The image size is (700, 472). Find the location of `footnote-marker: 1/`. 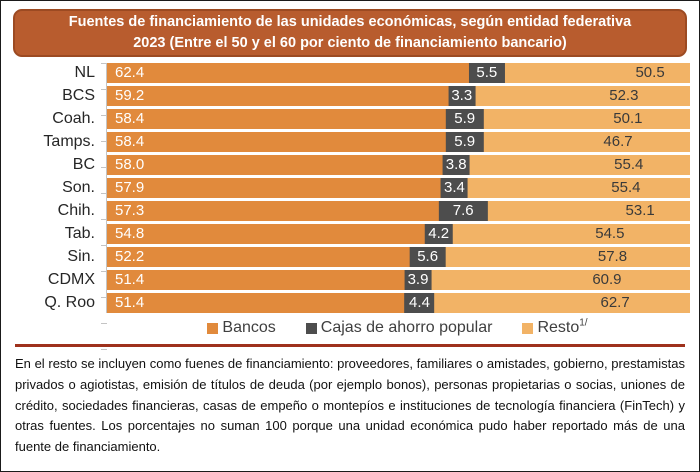

footnote-marker: 1/ is located at coordinates (583, 323).